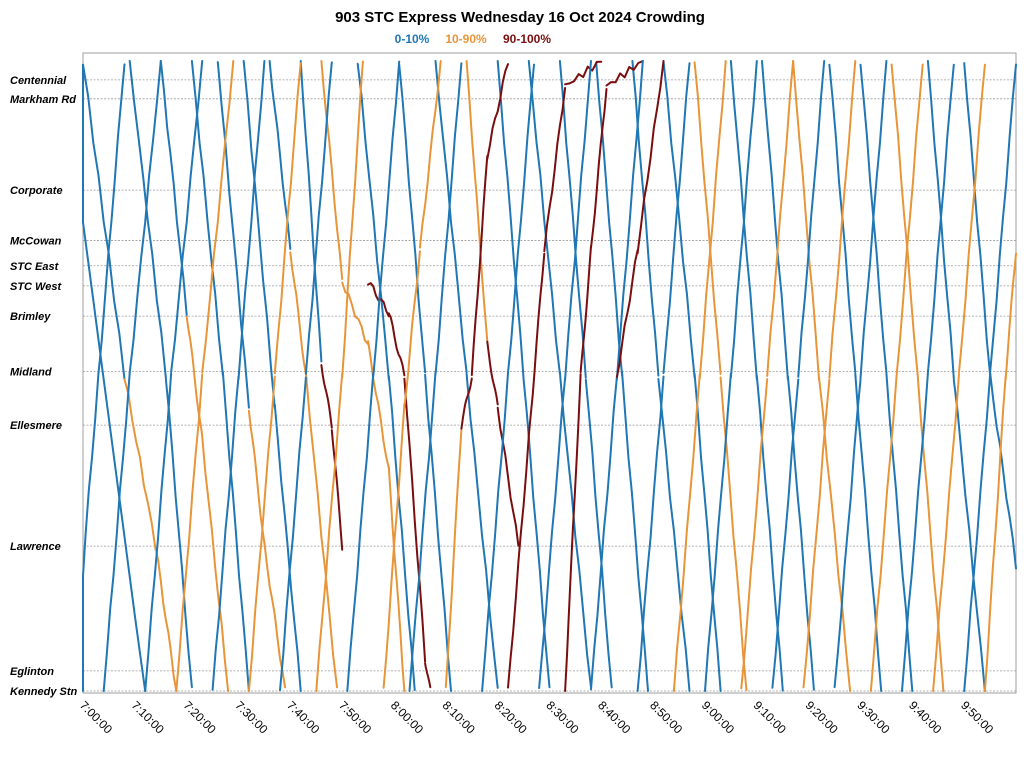 The width and height of the screenshot is (1024, 761). I want to click on x-tick-label: 7:10:00, so click(148, 717).